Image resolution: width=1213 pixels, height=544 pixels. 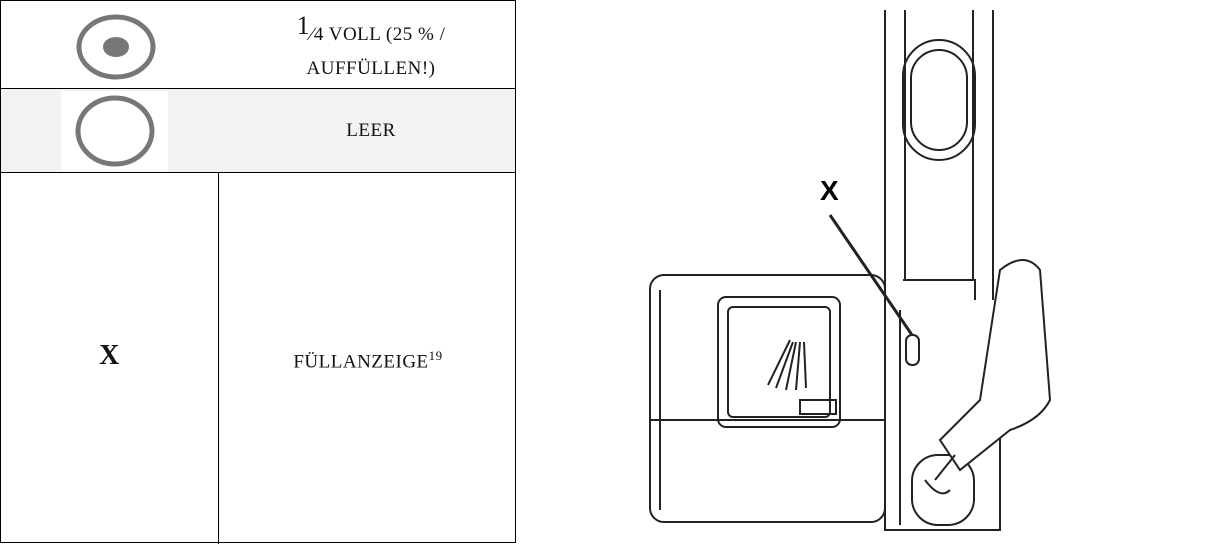 What do you see at coordinates (371, 68) in the screenshot?
I see `text: AUFFÜLLEN!)` at bounding box center [371, 68].